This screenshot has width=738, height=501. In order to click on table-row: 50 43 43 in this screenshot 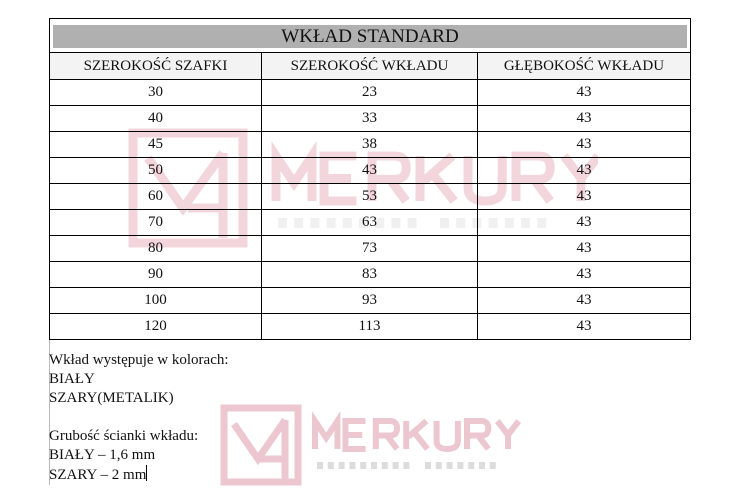, I will do `click(370, 170)`.